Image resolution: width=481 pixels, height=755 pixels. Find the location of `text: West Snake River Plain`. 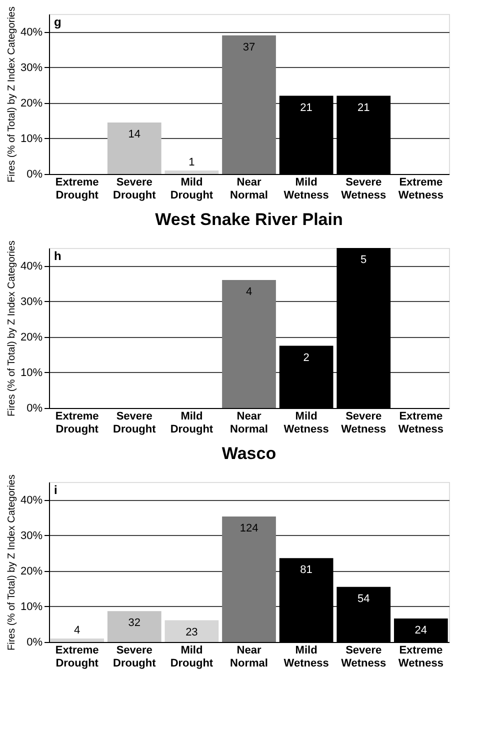

text: West Snake River Plain is located at coordinates (249, 219).